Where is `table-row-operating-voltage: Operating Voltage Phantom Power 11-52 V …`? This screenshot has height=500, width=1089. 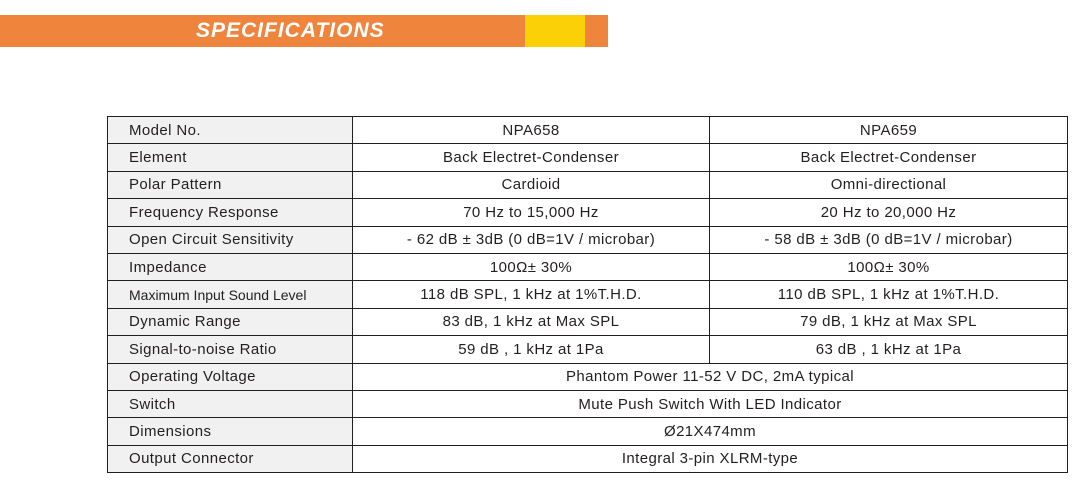
table-row-operating-voltage: Operating Voltage Phantom Power 11-52 V … is located at coordinates (587, 376).